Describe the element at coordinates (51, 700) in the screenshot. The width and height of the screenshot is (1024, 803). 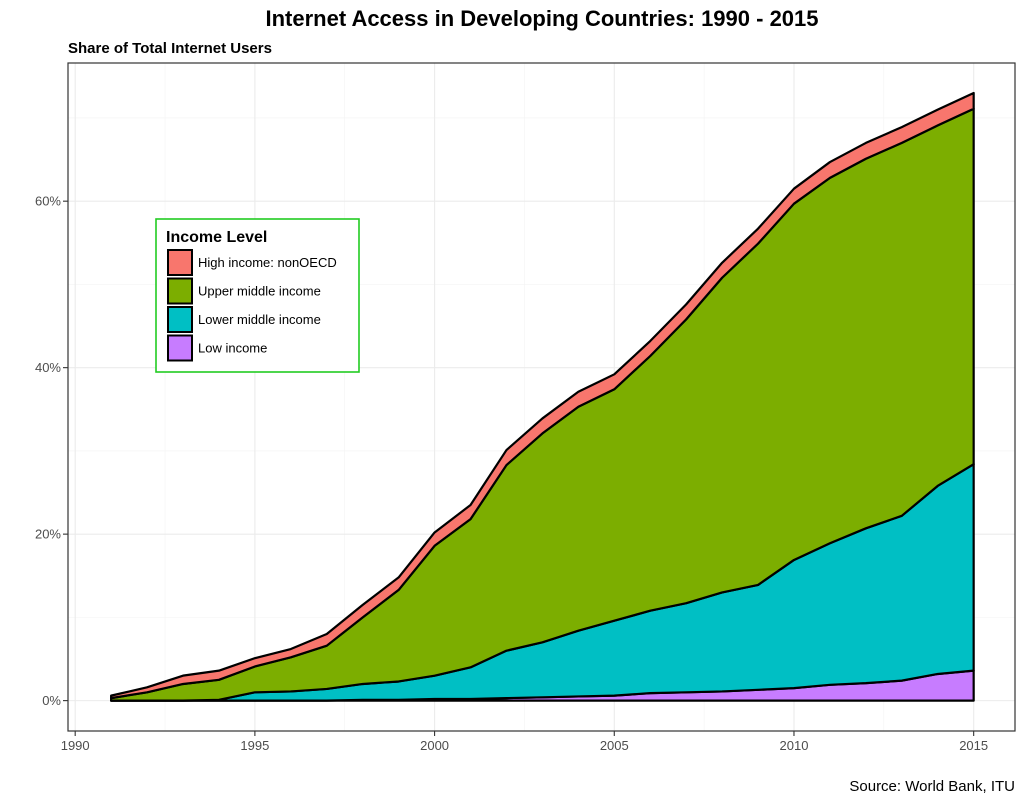
I see `y-tick-label: 0%` at that location.